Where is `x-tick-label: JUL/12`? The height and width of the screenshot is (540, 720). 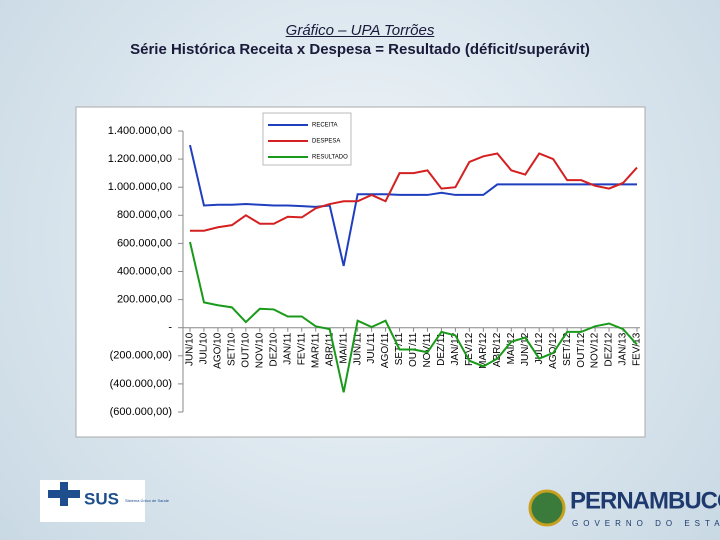 x-tick-label: JUL/12 is located at coordinates (539, 348).